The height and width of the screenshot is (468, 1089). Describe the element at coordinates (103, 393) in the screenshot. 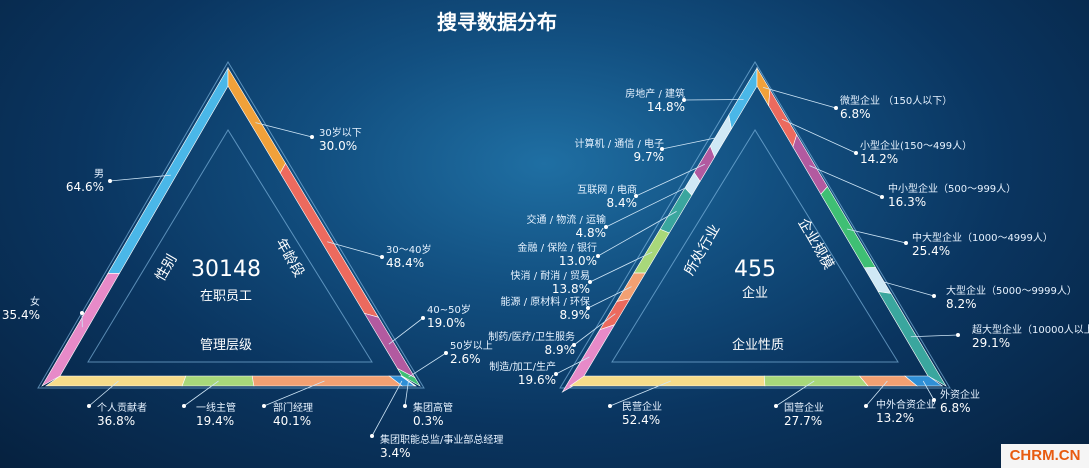

I see `level-ic-leader-line` at that location.